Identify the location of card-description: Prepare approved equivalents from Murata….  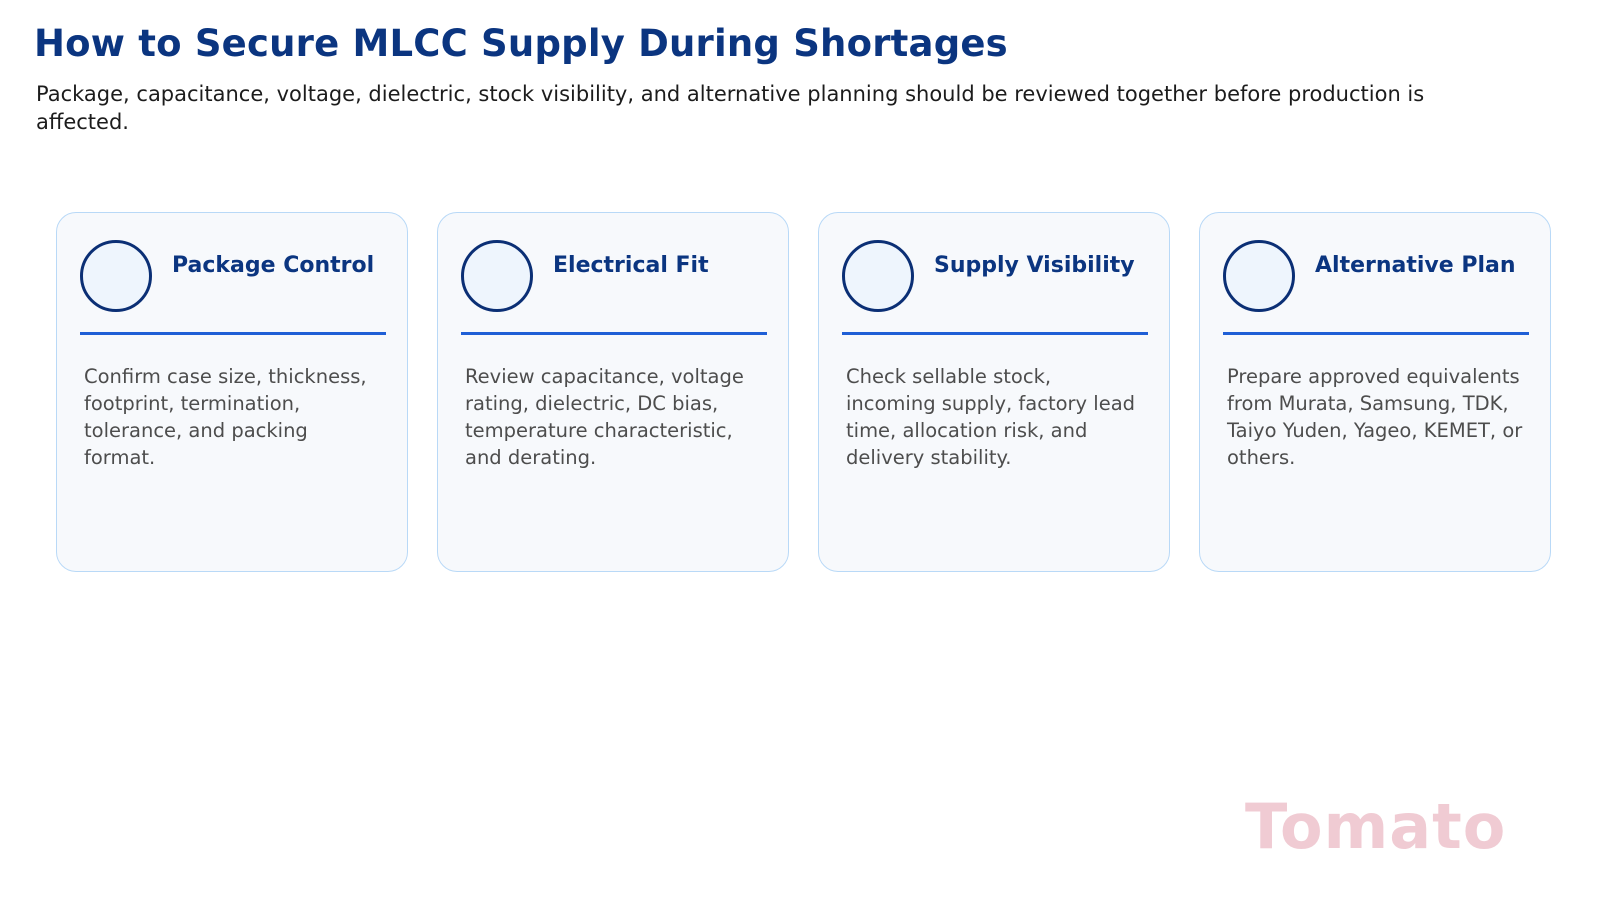
(1375, 417).